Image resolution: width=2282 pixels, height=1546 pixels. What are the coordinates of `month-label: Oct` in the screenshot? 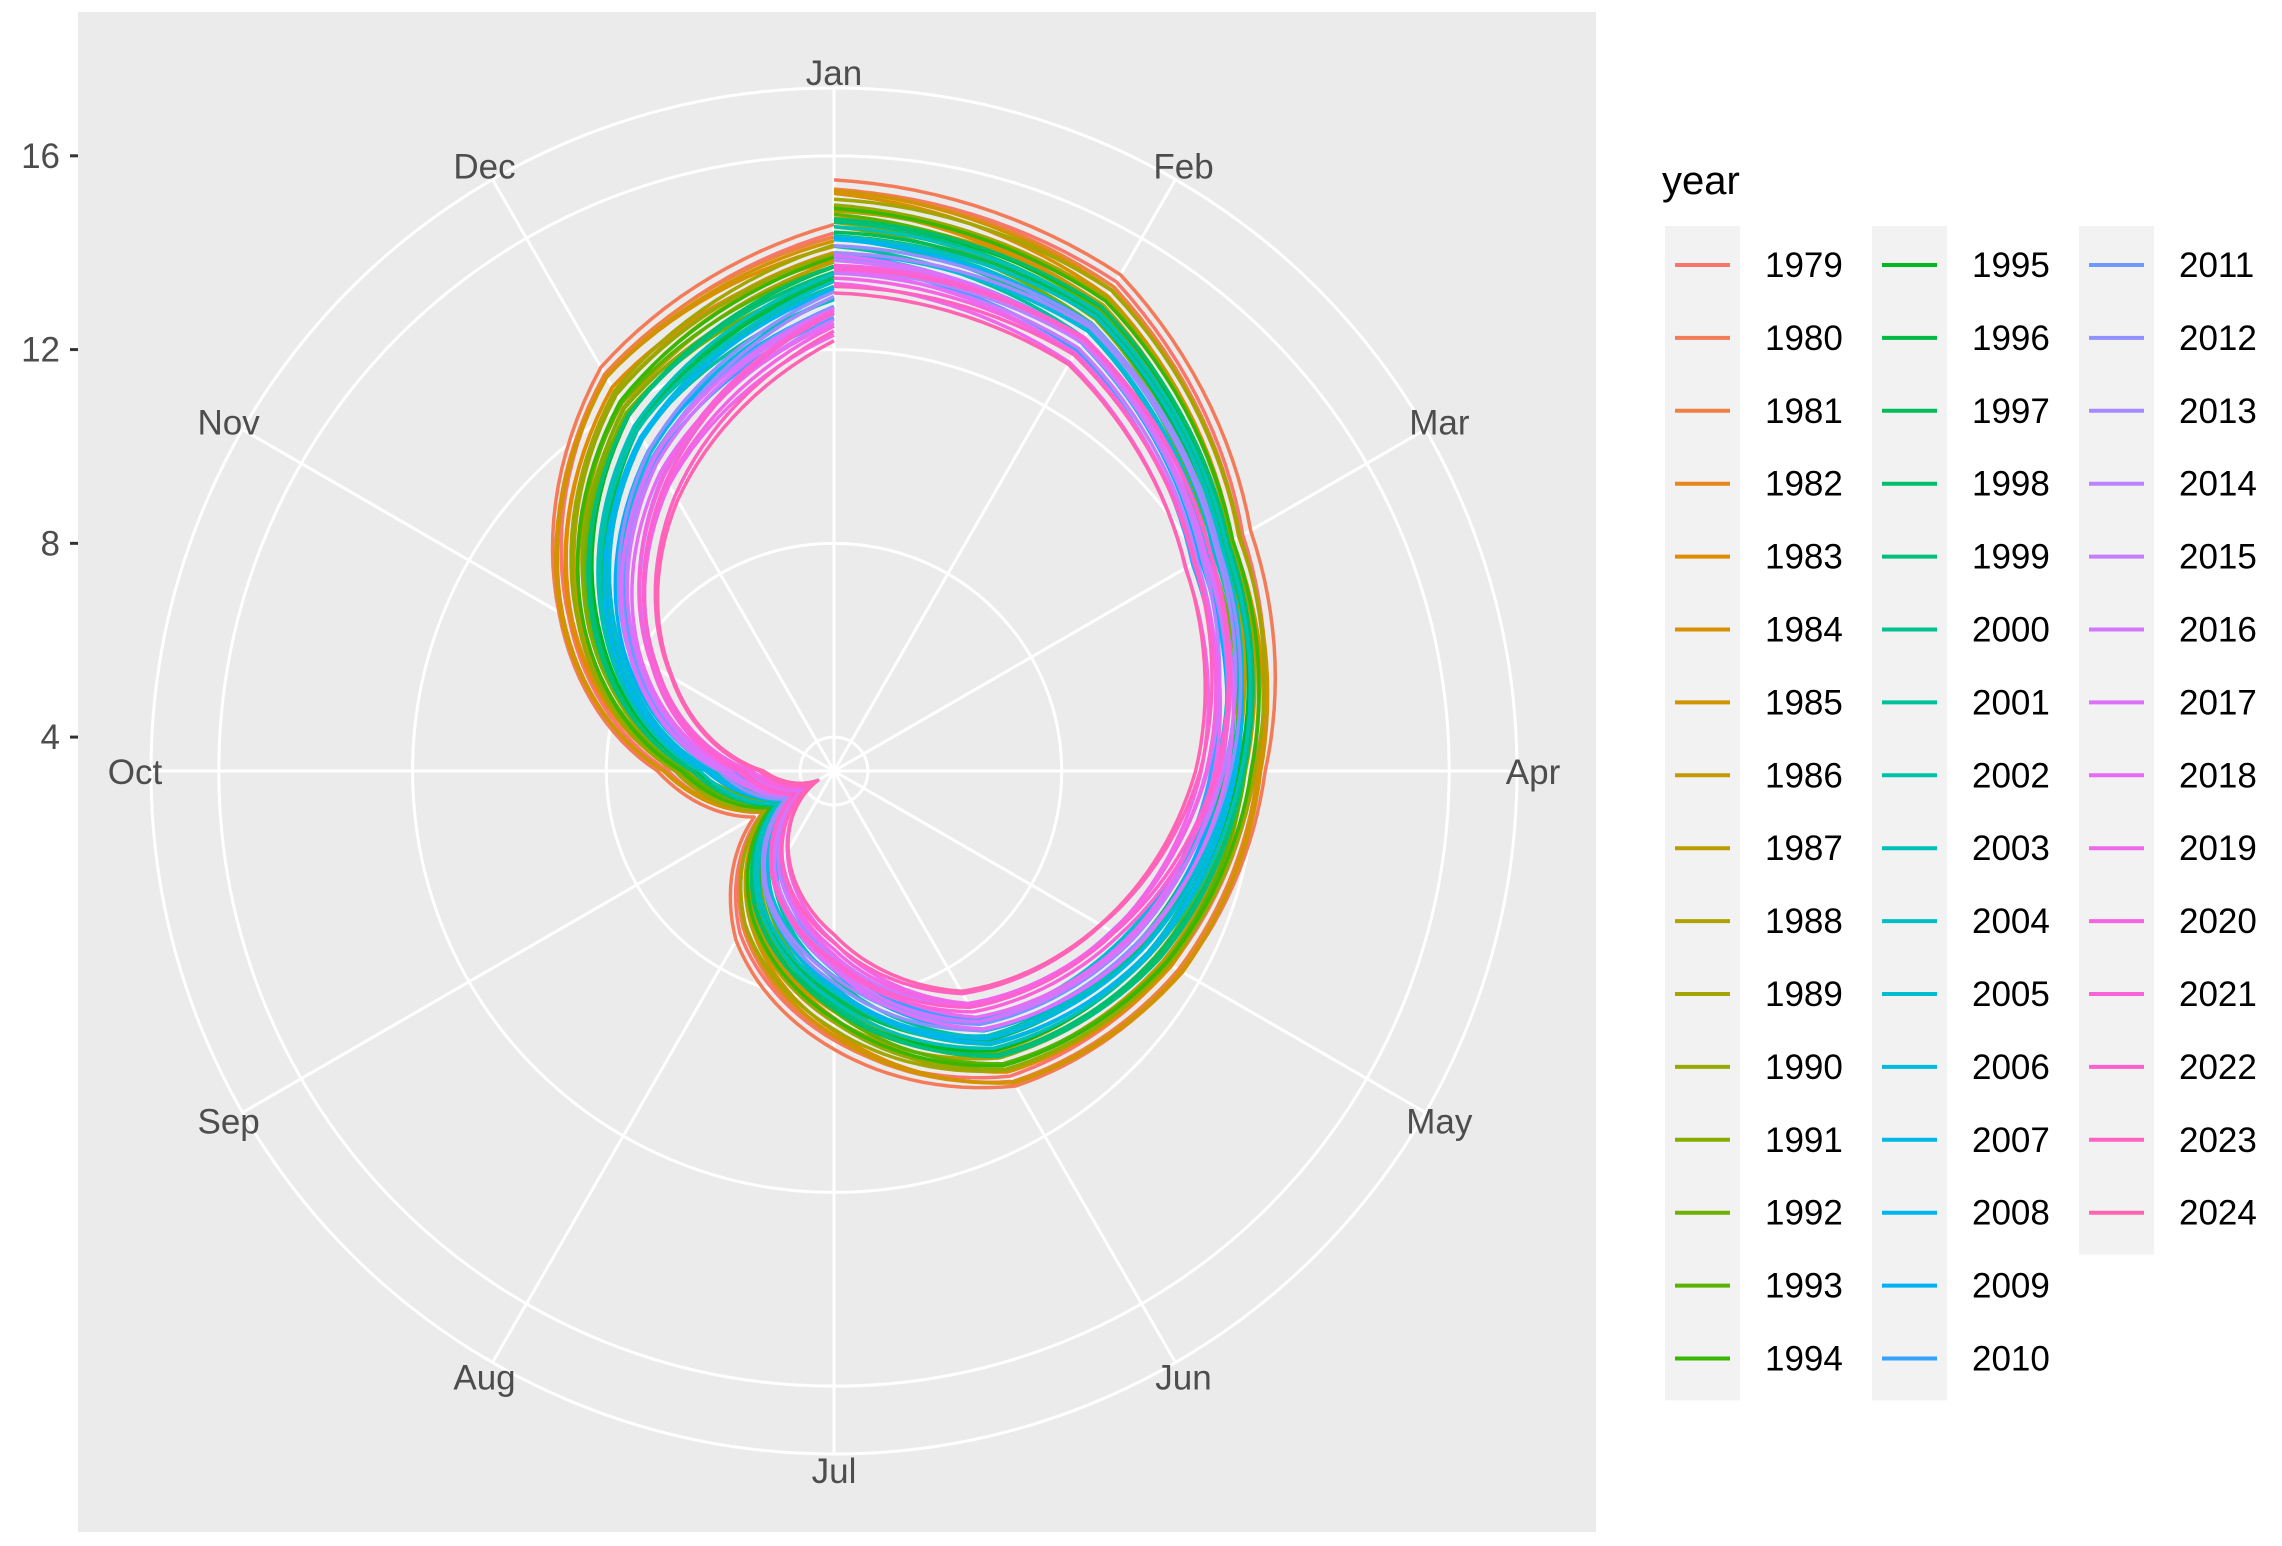 It's located at (135, 772).